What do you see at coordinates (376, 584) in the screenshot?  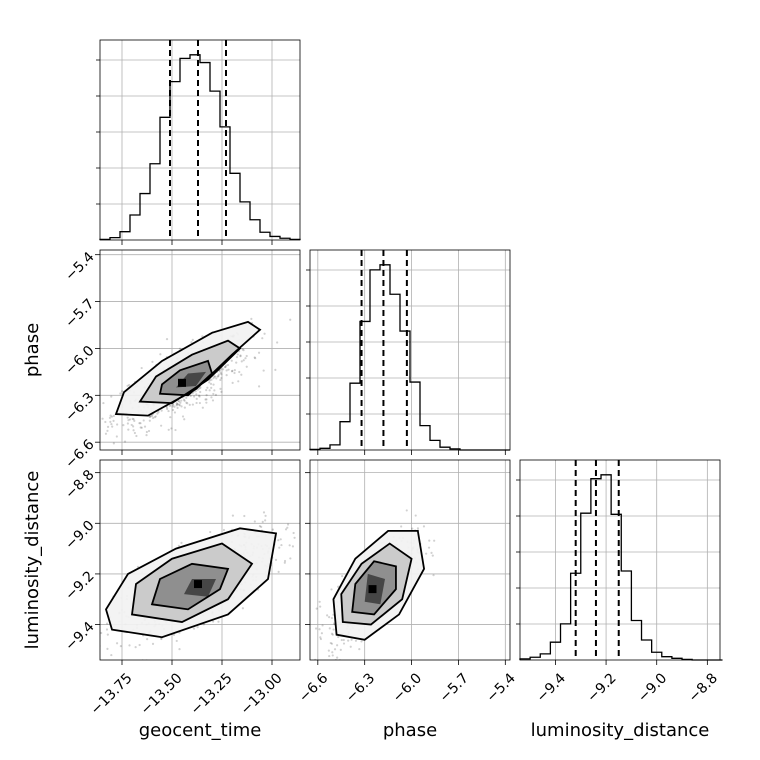 I see `contour-line` at bounding box center [376, 584].